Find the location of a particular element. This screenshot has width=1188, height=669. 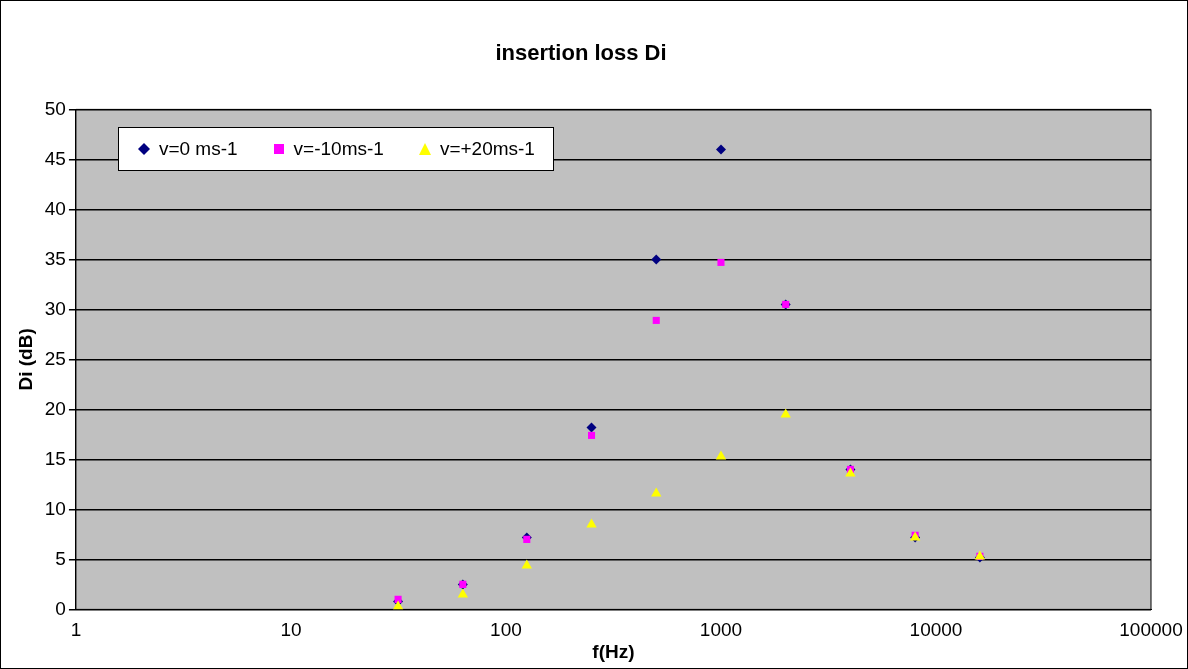

x-tick-label: 10000 is located at coordinates (936, 630).